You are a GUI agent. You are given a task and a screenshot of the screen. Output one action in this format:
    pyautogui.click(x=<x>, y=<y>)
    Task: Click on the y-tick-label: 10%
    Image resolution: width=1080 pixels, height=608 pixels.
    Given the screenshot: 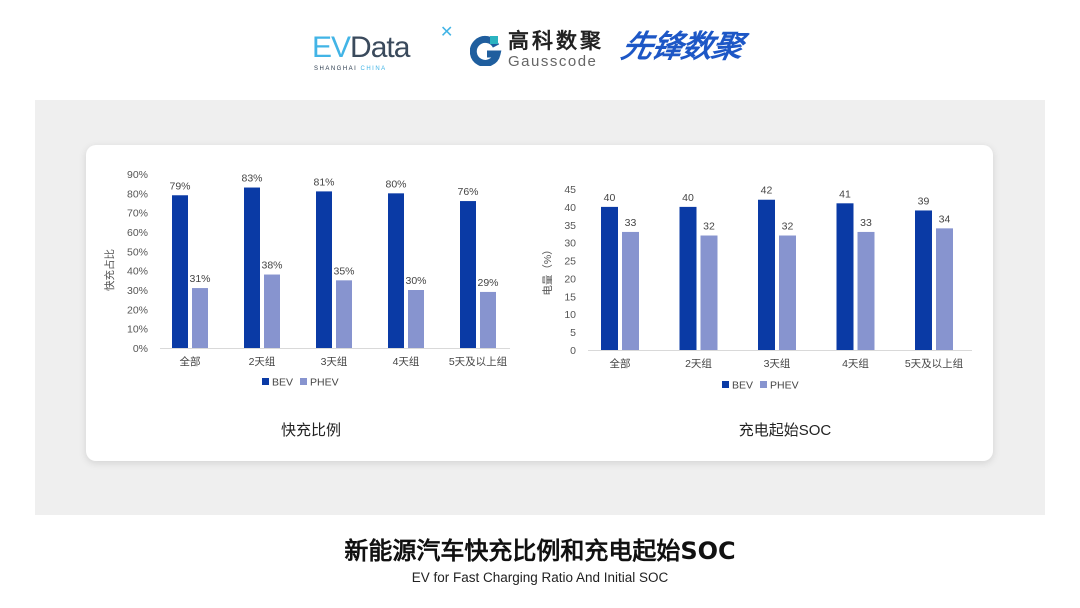 What is the action you would take?
    pyautogui.click(x=137, y=330)
    